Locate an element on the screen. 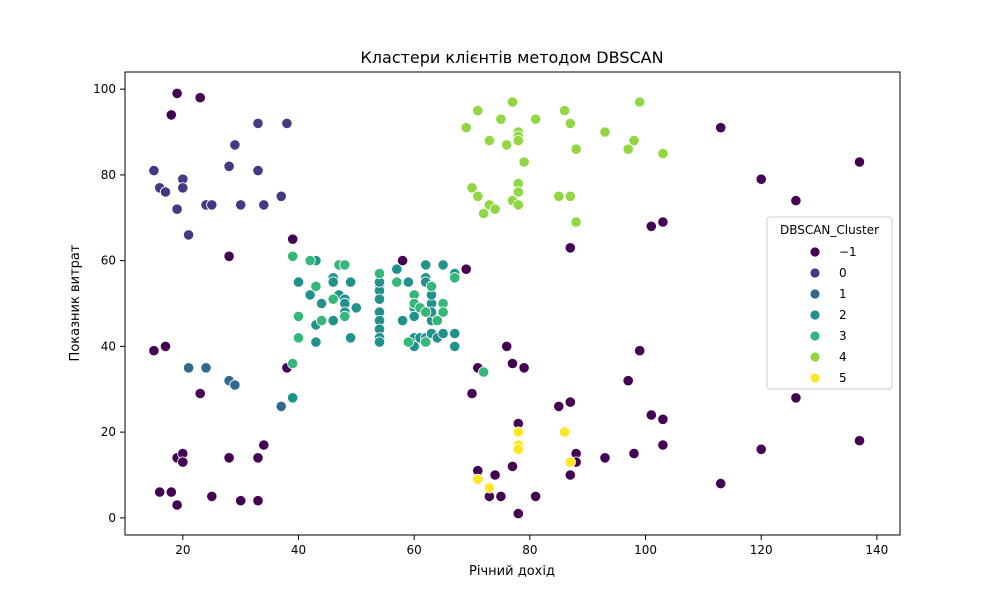 The image size is (1000, 600). y-tick-label: 20 is located at coordinates (108, 432).